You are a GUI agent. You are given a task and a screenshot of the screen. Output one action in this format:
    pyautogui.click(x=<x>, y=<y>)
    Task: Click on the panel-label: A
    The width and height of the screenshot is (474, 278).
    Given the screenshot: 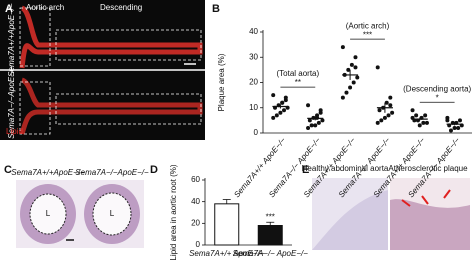 What is the action you would take?
    pyautogui.click(x=9, y=9)
    